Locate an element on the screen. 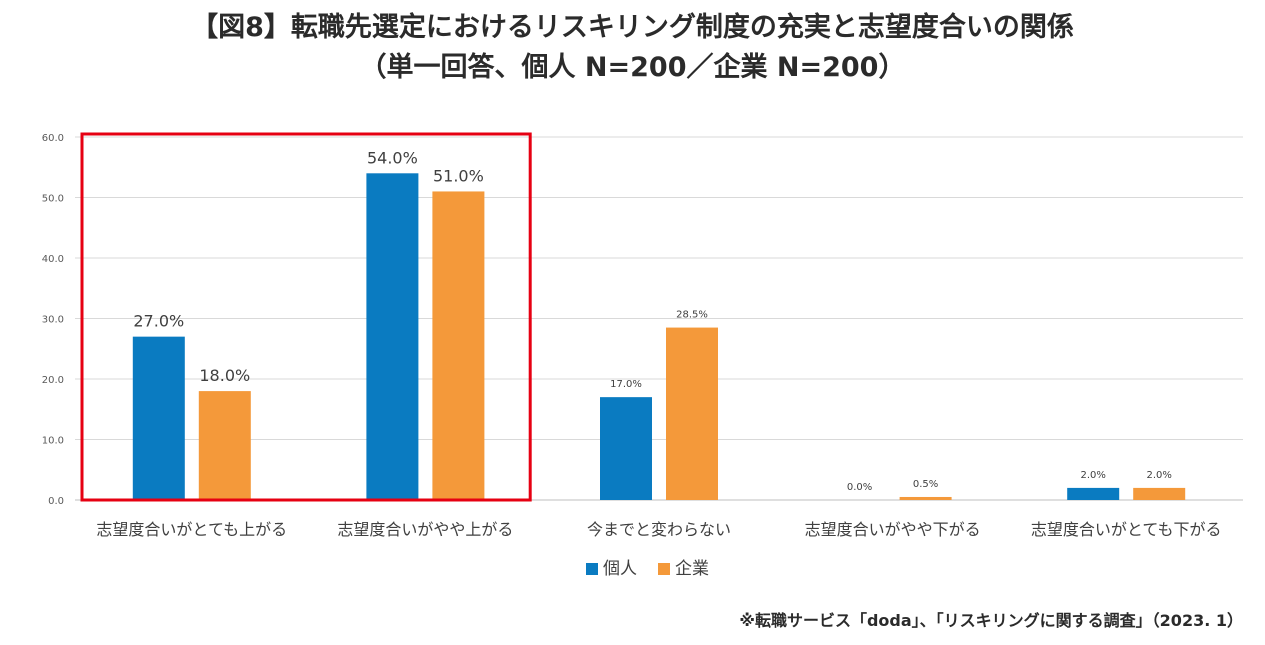  data-label: 0.5% is located at coordinates (925, 484).